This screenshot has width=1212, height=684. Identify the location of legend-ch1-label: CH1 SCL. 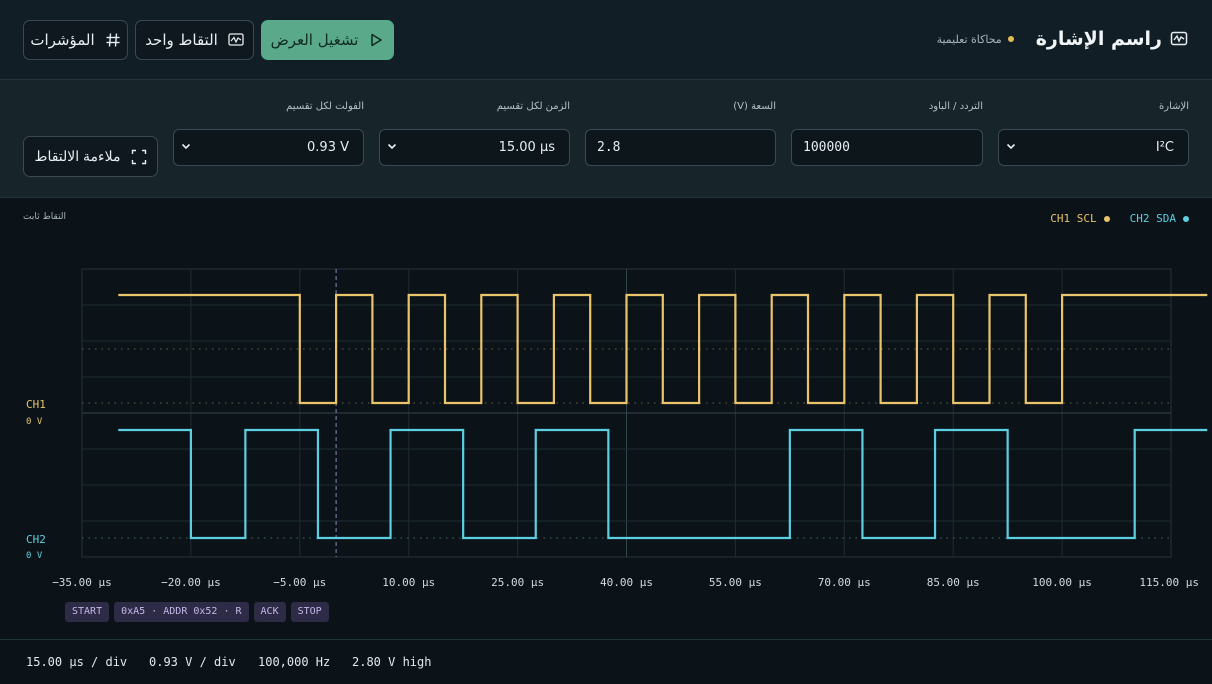
(1073, 218).